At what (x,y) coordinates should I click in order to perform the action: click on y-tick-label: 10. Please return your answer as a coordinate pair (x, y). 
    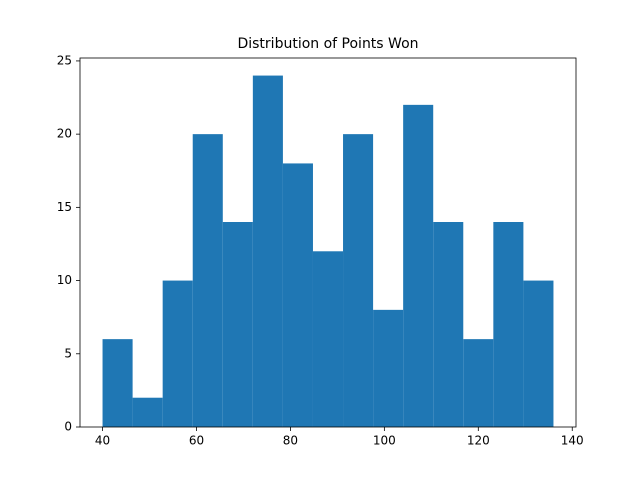
    Looking at the image, I should click on (64, 280).